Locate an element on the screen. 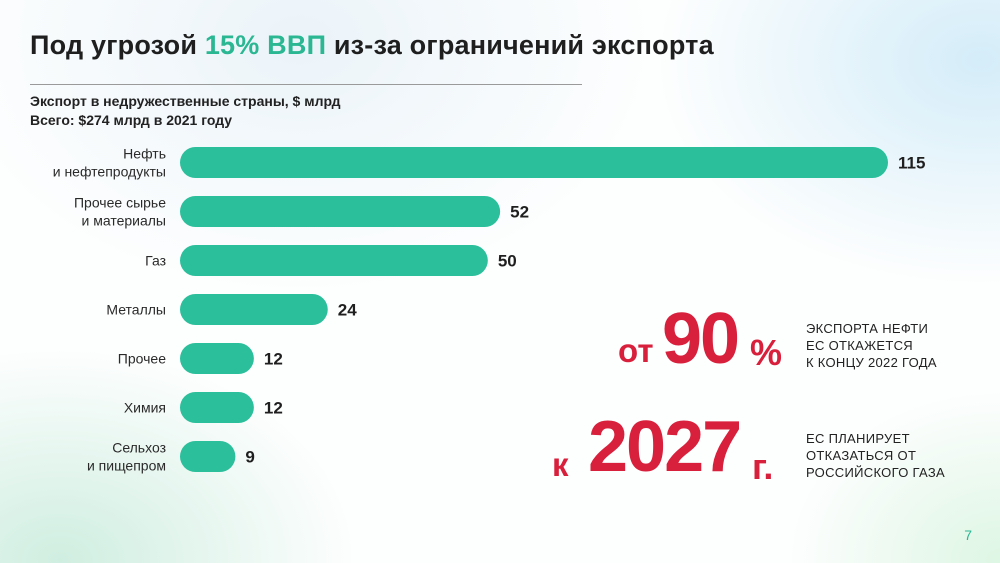 The height and width of the screenshot is (563, 1000). oil-callout-prefix: от is located at coordinates (636, 350).